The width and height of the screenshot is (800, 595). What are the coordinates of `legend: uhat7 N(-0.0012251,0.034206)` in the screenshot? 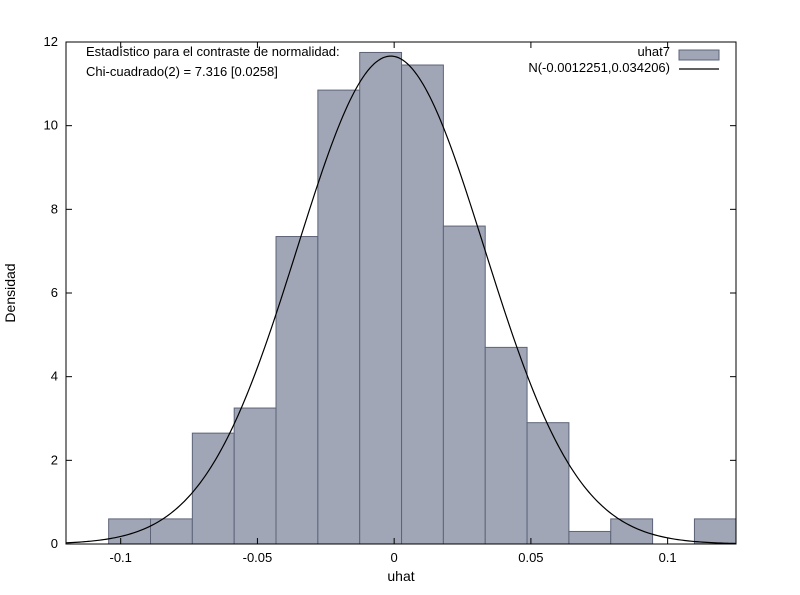 It's located at (624, 59).